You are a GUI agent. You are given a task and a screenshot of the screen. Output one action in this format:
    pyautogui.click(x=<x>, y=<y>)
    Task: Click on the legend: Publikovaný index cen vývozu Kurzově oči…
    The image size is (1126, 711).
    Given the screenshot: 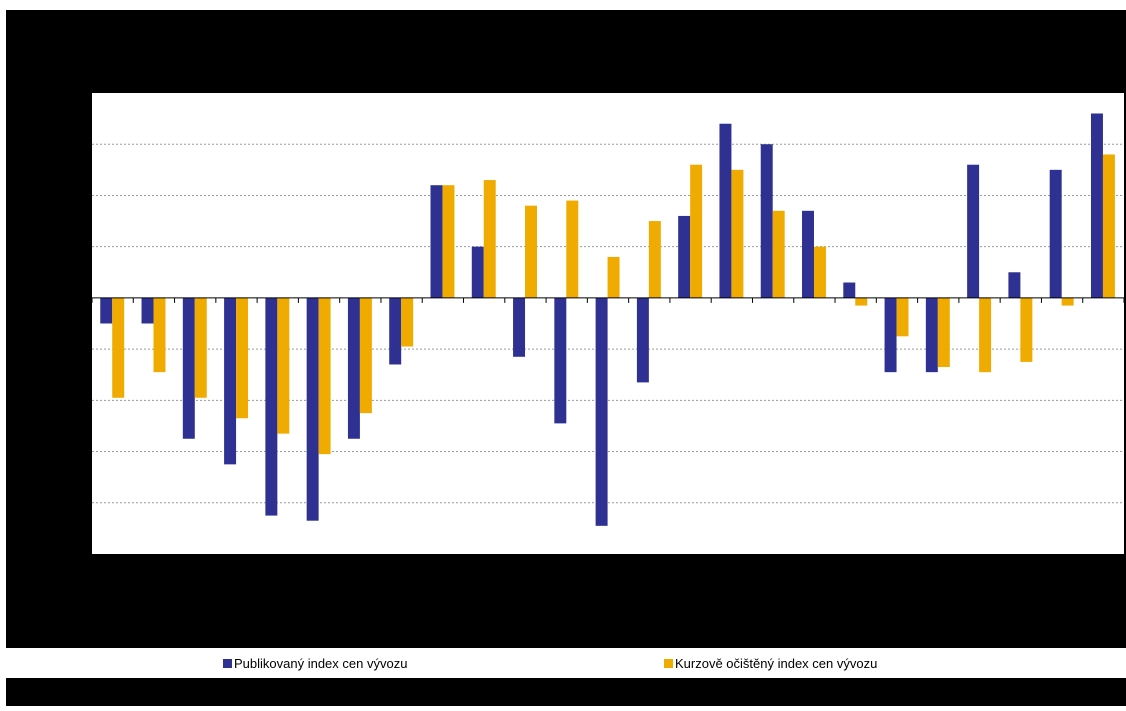 What is the action you would take?
    pyautogui.click(x=550, y=663)
    